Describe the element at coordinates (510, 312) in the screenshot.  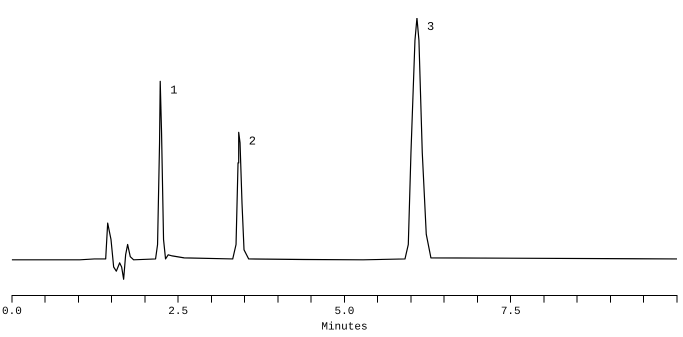
I see `x-tick-label: 7.5` at that location.